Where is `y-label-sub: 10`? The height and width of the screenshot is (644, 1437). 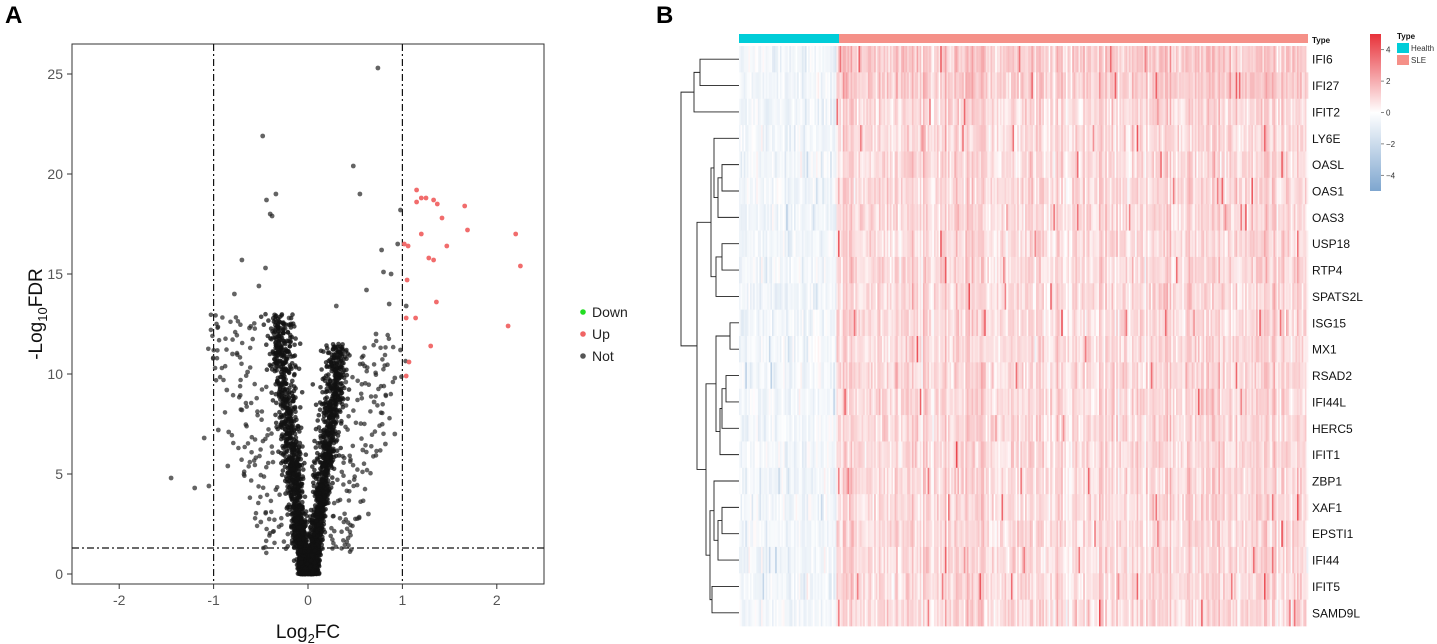
y-label-sub: 10 is located at coordinates (42, 314).